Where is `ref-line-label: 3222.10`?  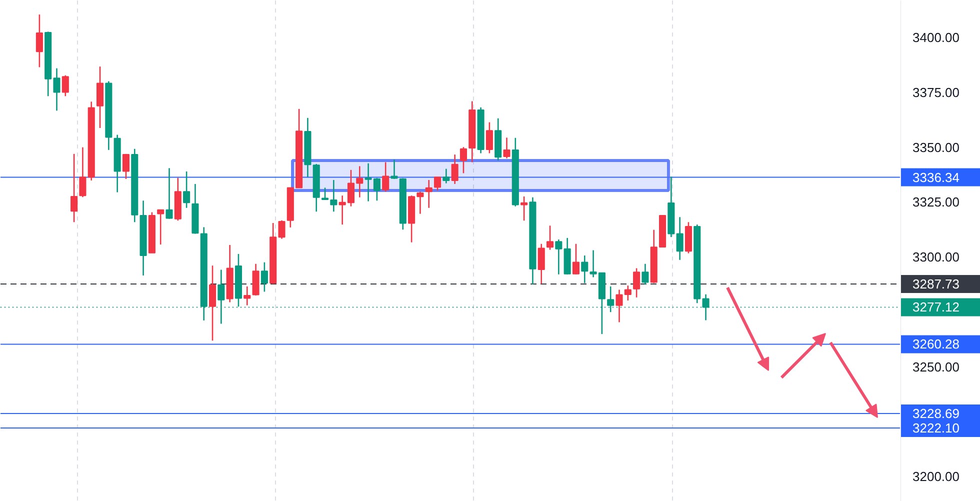
ref-line-label: 3222.10 is located at coordinates (936, 428).